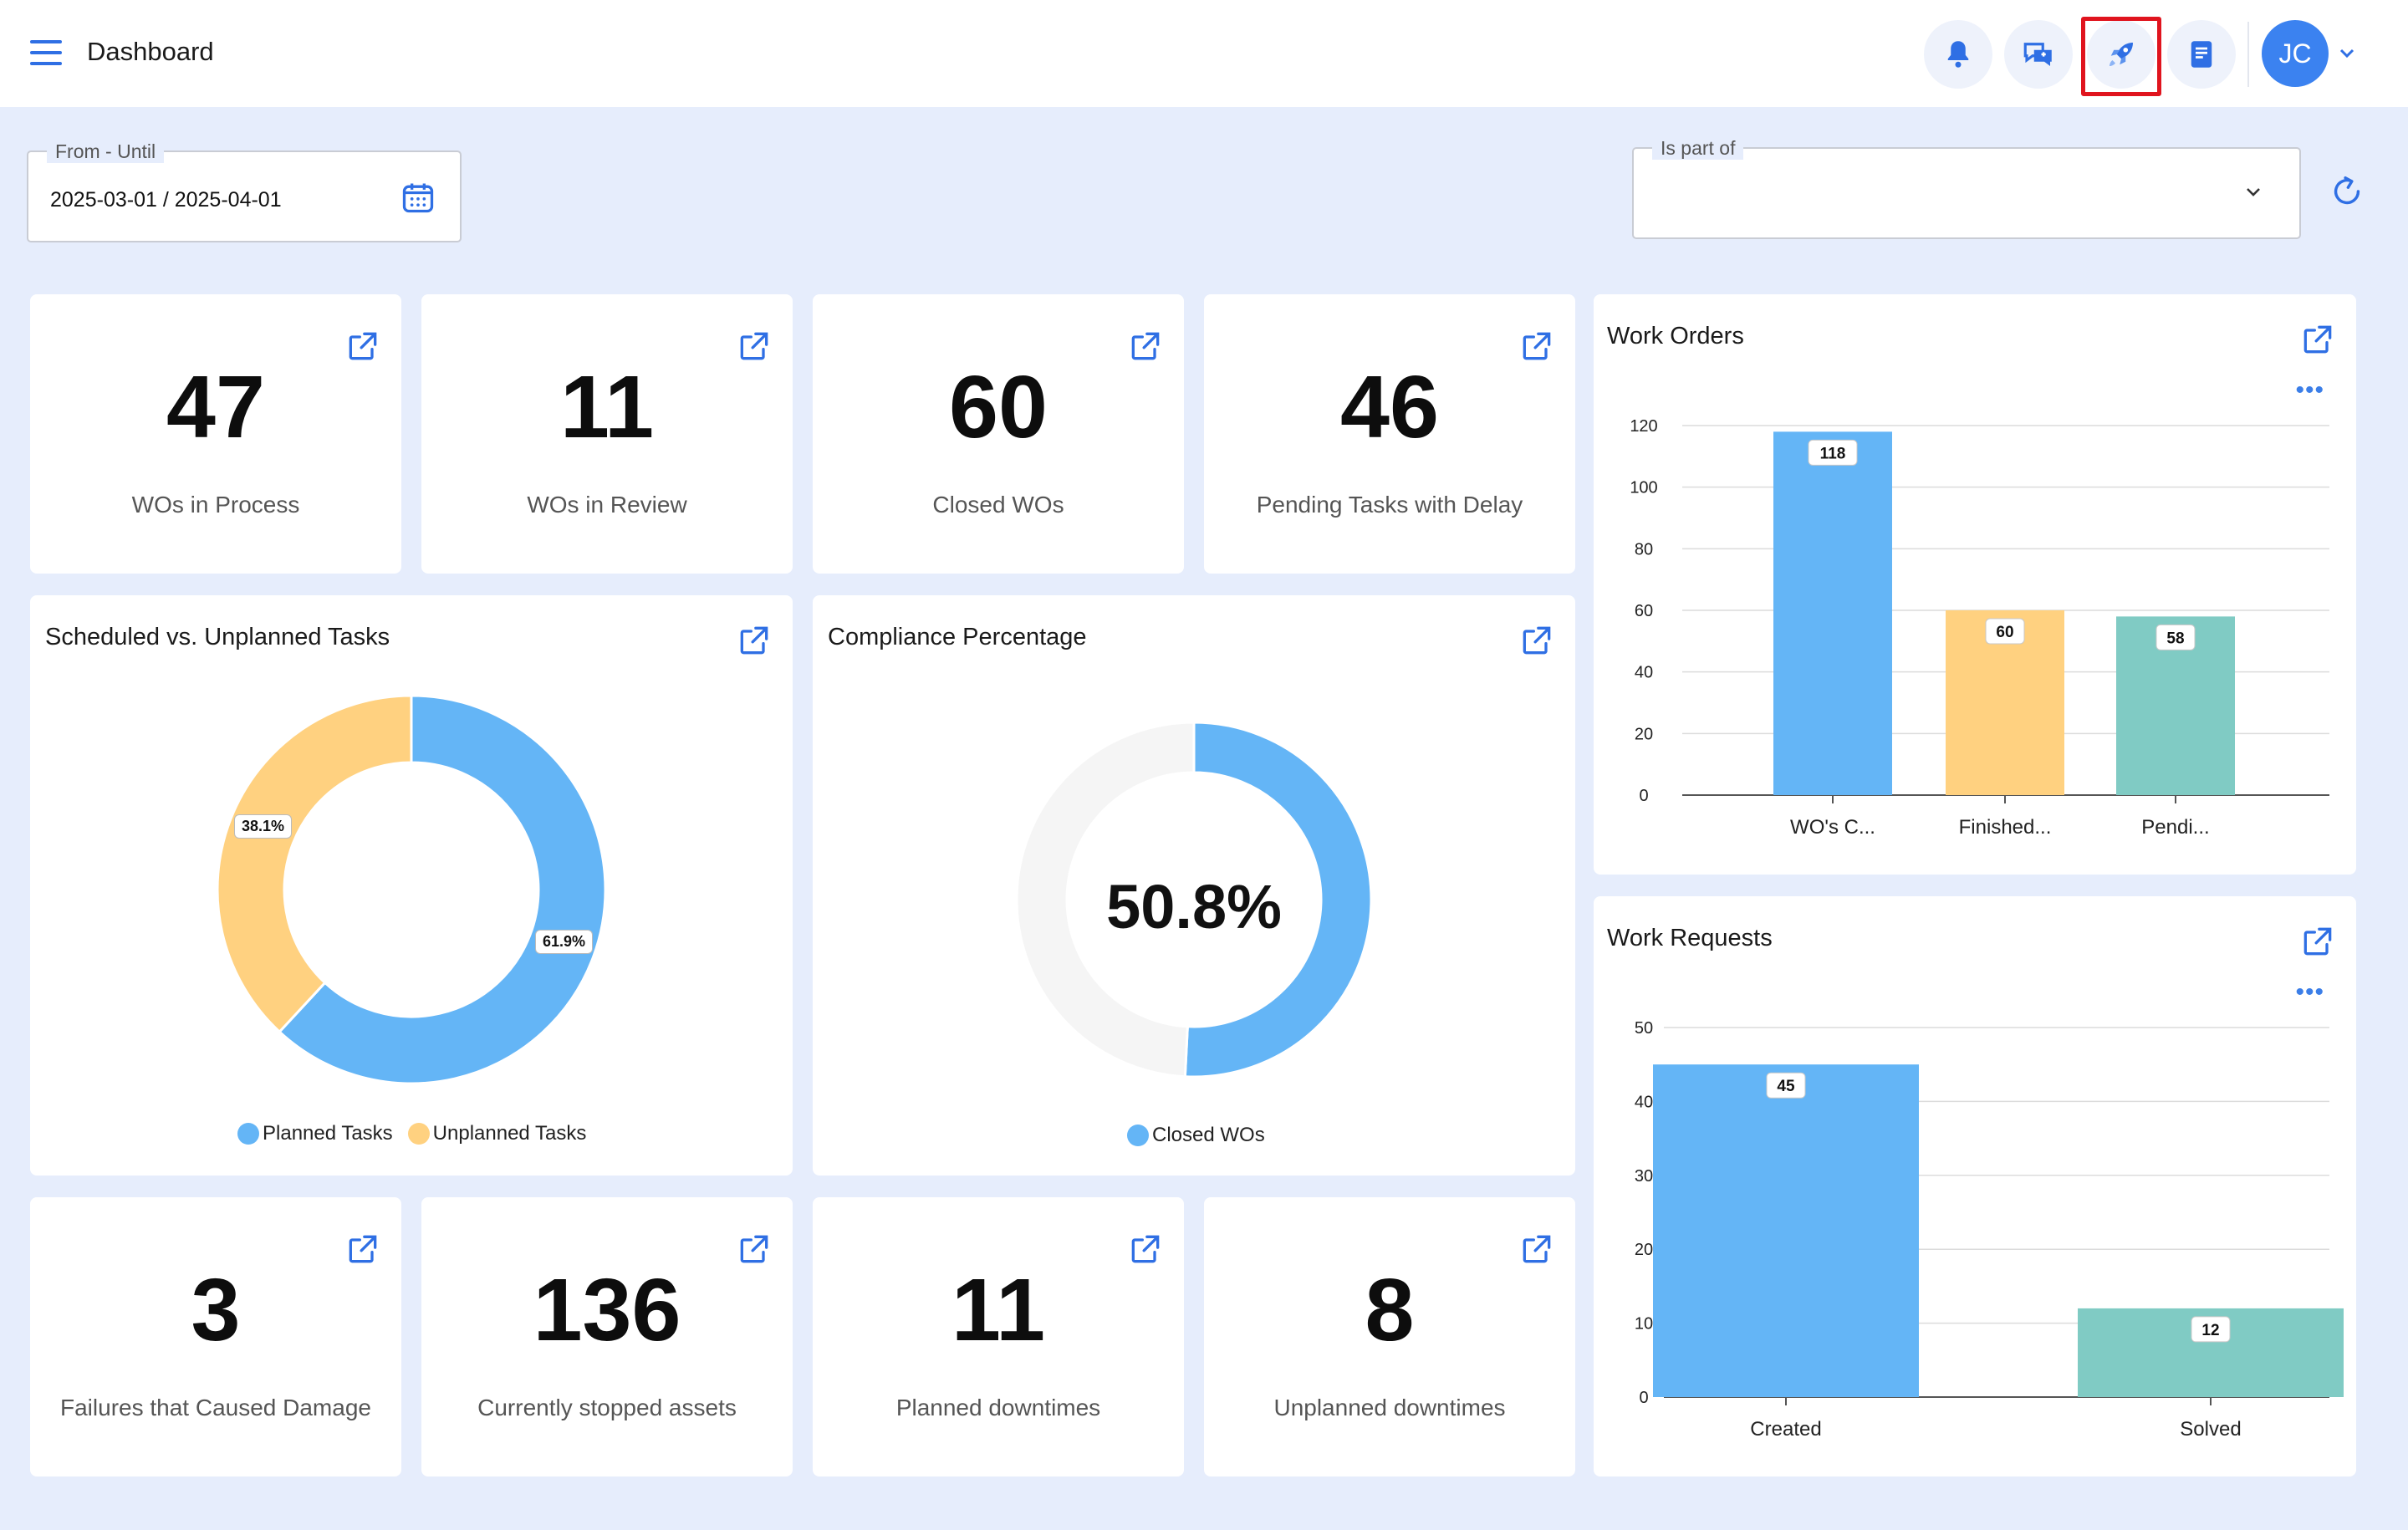  What do you see at coordinates (2295, 54) in the screenshot?
I see `avatar: JC` at bounding box center [2295, 54].